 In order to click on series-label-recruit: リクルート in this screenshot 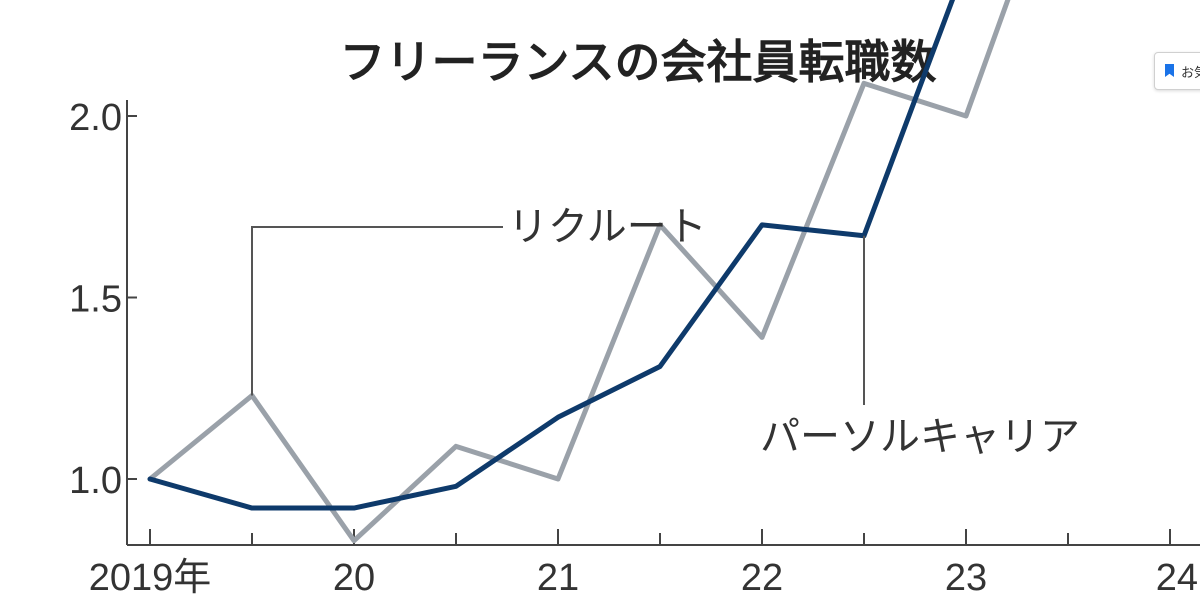, I will do `click(607, 227)`.